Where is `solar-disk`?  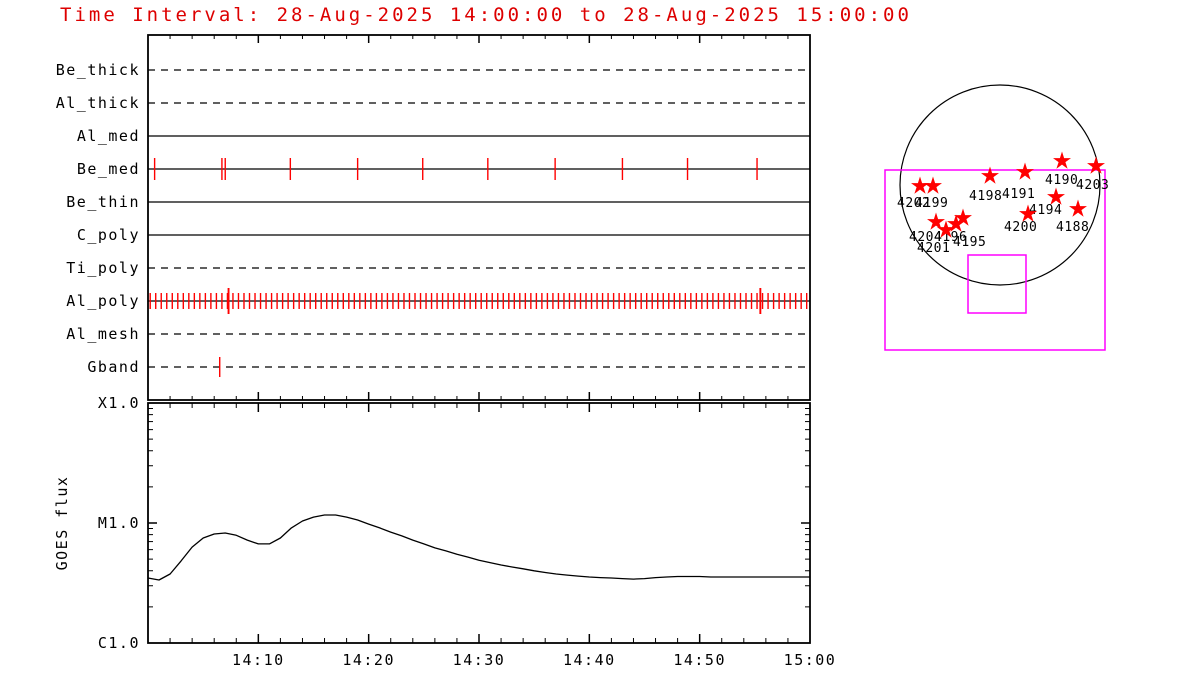 solar-disk is located at coordinates (1000, 185).